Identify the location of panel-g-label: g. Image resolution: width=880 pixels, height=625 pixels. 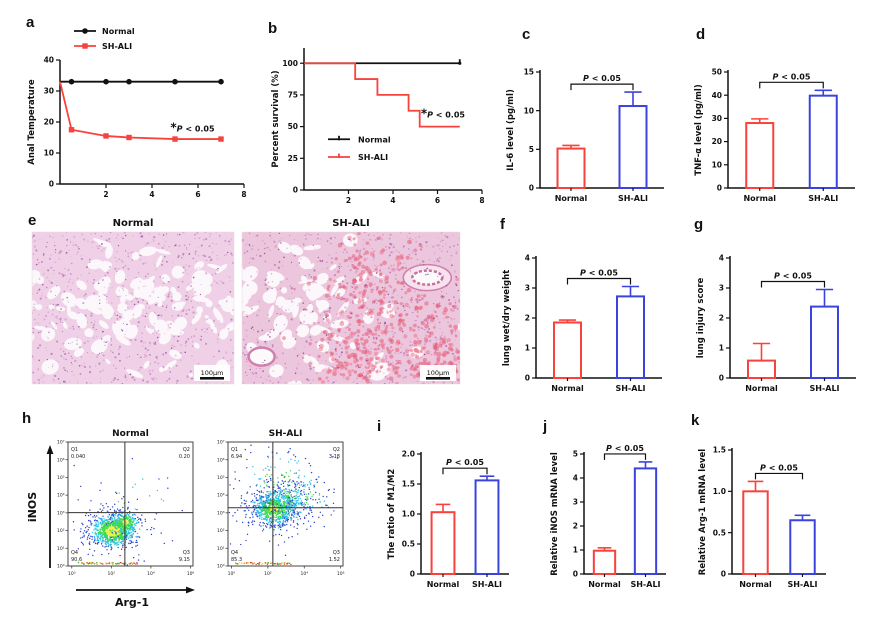
(699, 224).